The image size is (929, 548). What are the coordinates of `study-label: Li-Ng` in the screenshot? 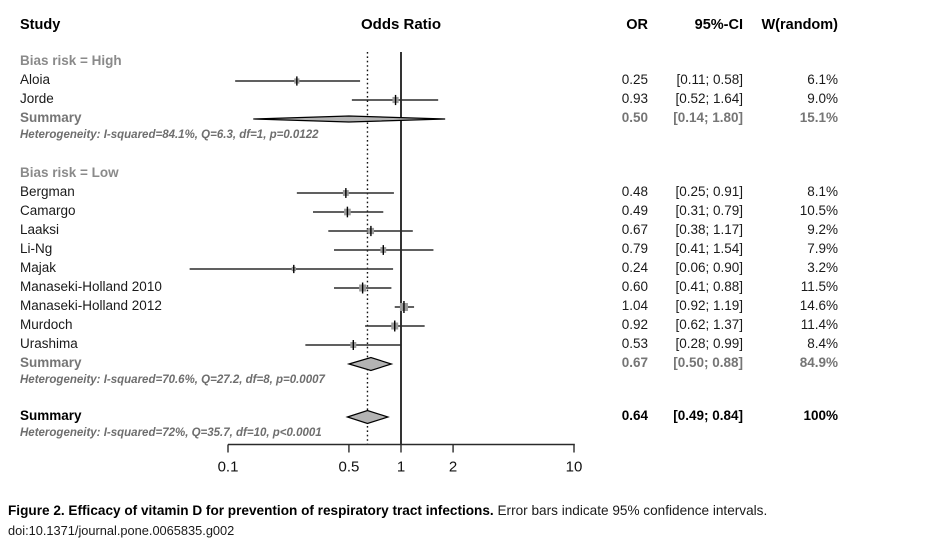 It's located at (36, 248).